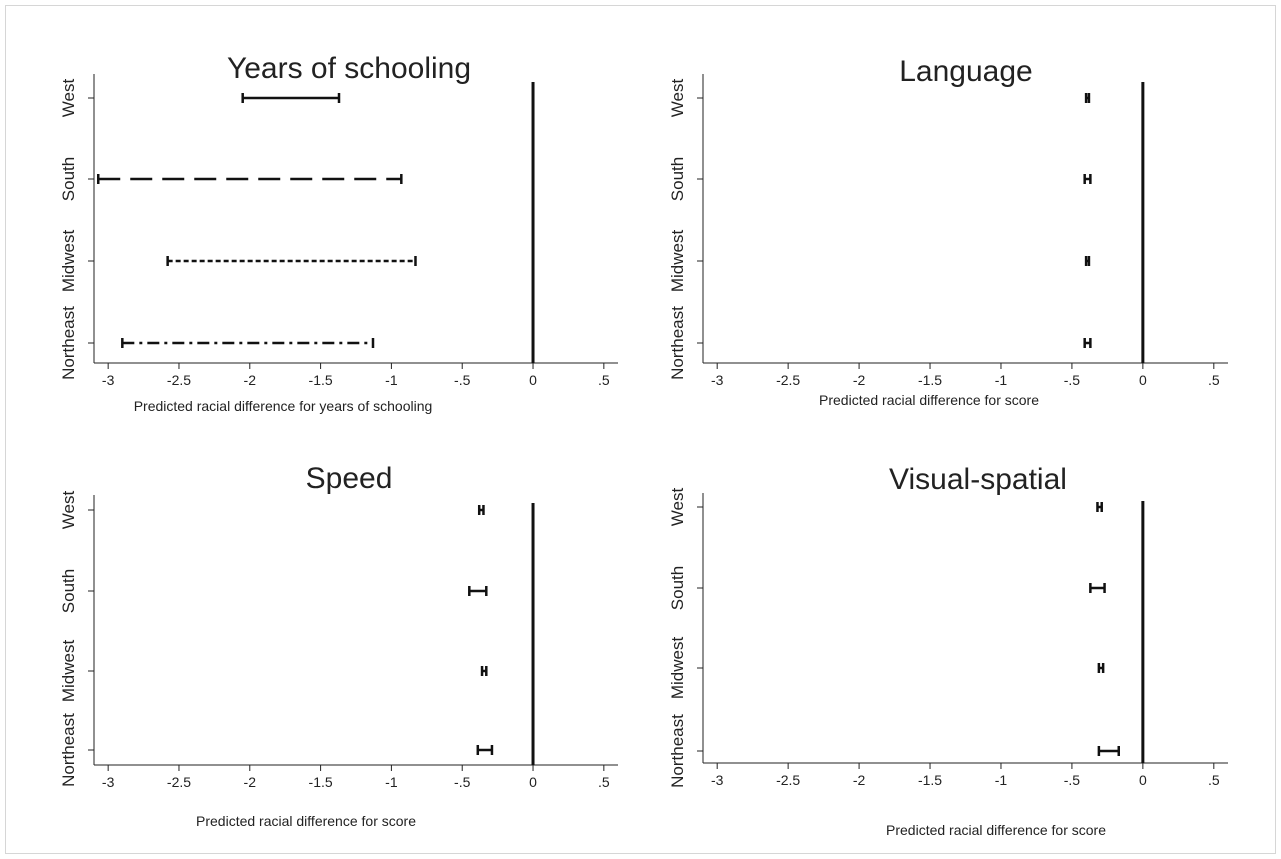  Describe the element at coordinates (349, 478) in the screenshot. I see `panel-title: Speed` at that location.